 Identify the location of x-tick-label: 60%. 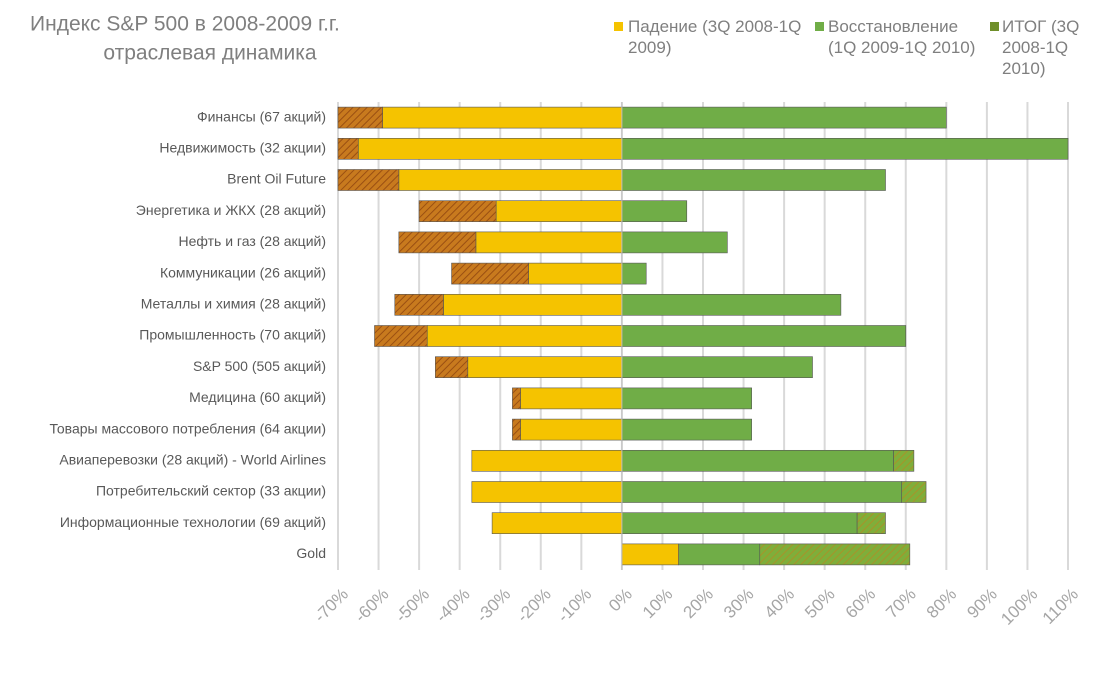
(860, 603).